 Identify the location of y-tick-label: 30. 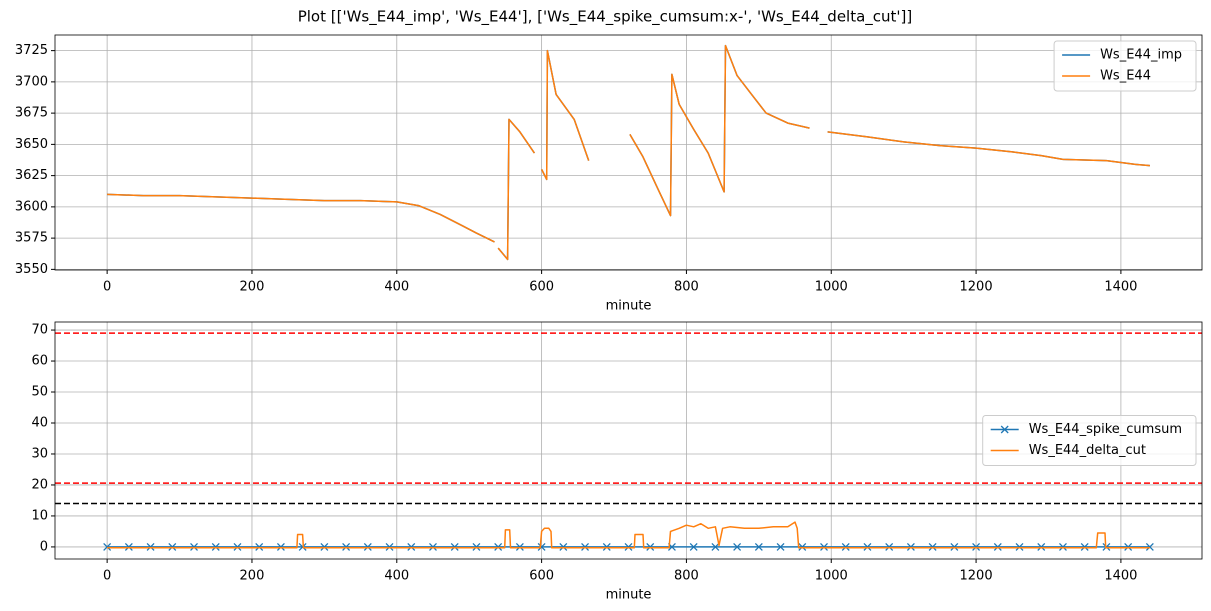
(39, 453).